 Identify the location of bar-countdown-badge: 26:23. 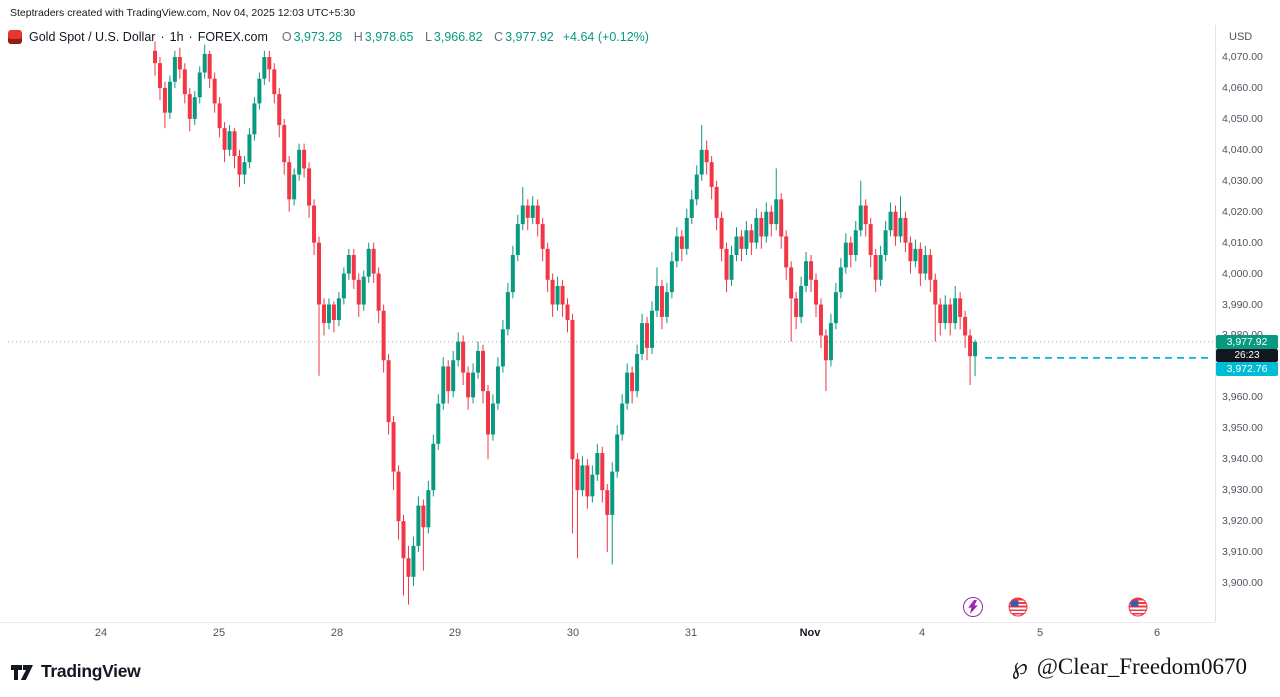
(1247, 355).